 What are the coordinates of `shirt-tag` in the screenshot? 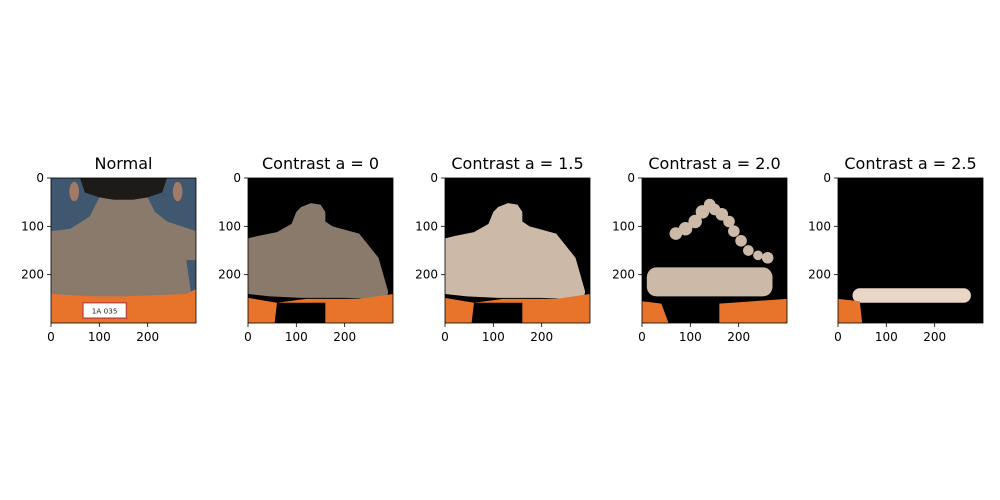 It's located at (105, 310).